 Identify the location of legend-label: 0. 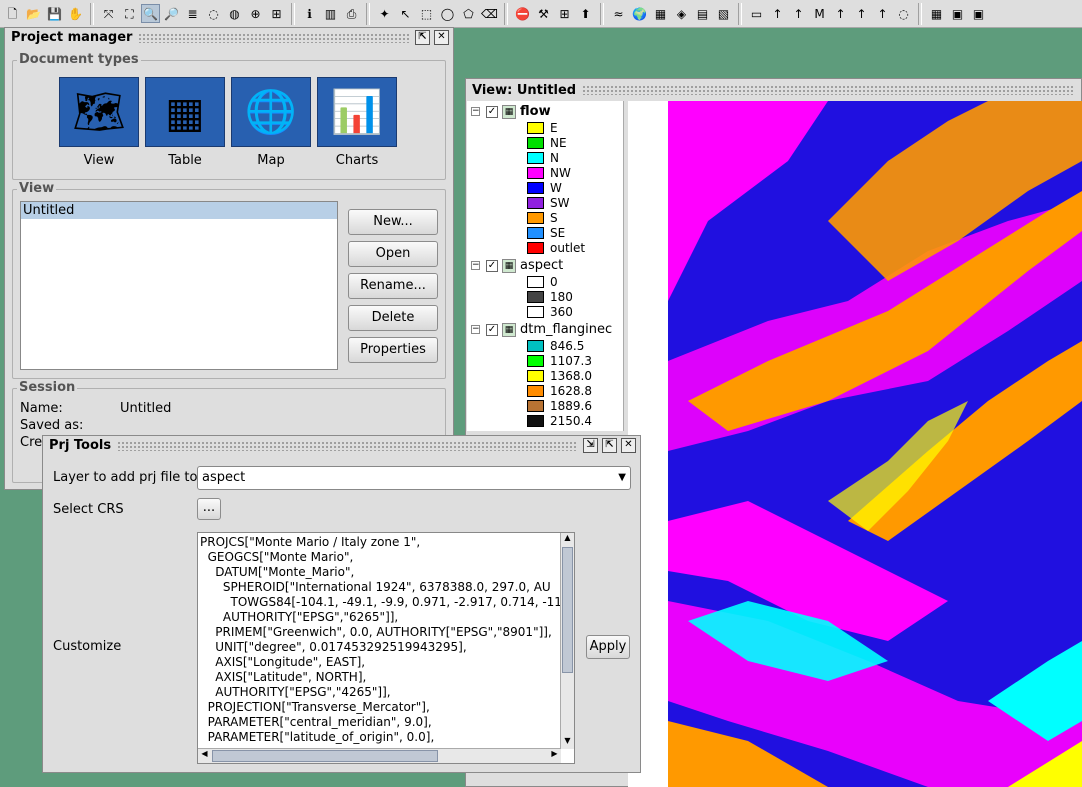
(554, 281).